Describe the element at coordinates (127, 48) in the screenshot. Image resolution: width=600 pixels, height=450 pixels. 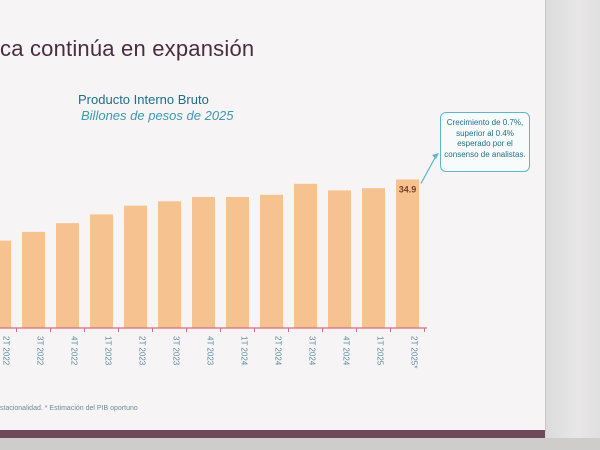
I see `slide-title: ca continúa en expansión` at that location.